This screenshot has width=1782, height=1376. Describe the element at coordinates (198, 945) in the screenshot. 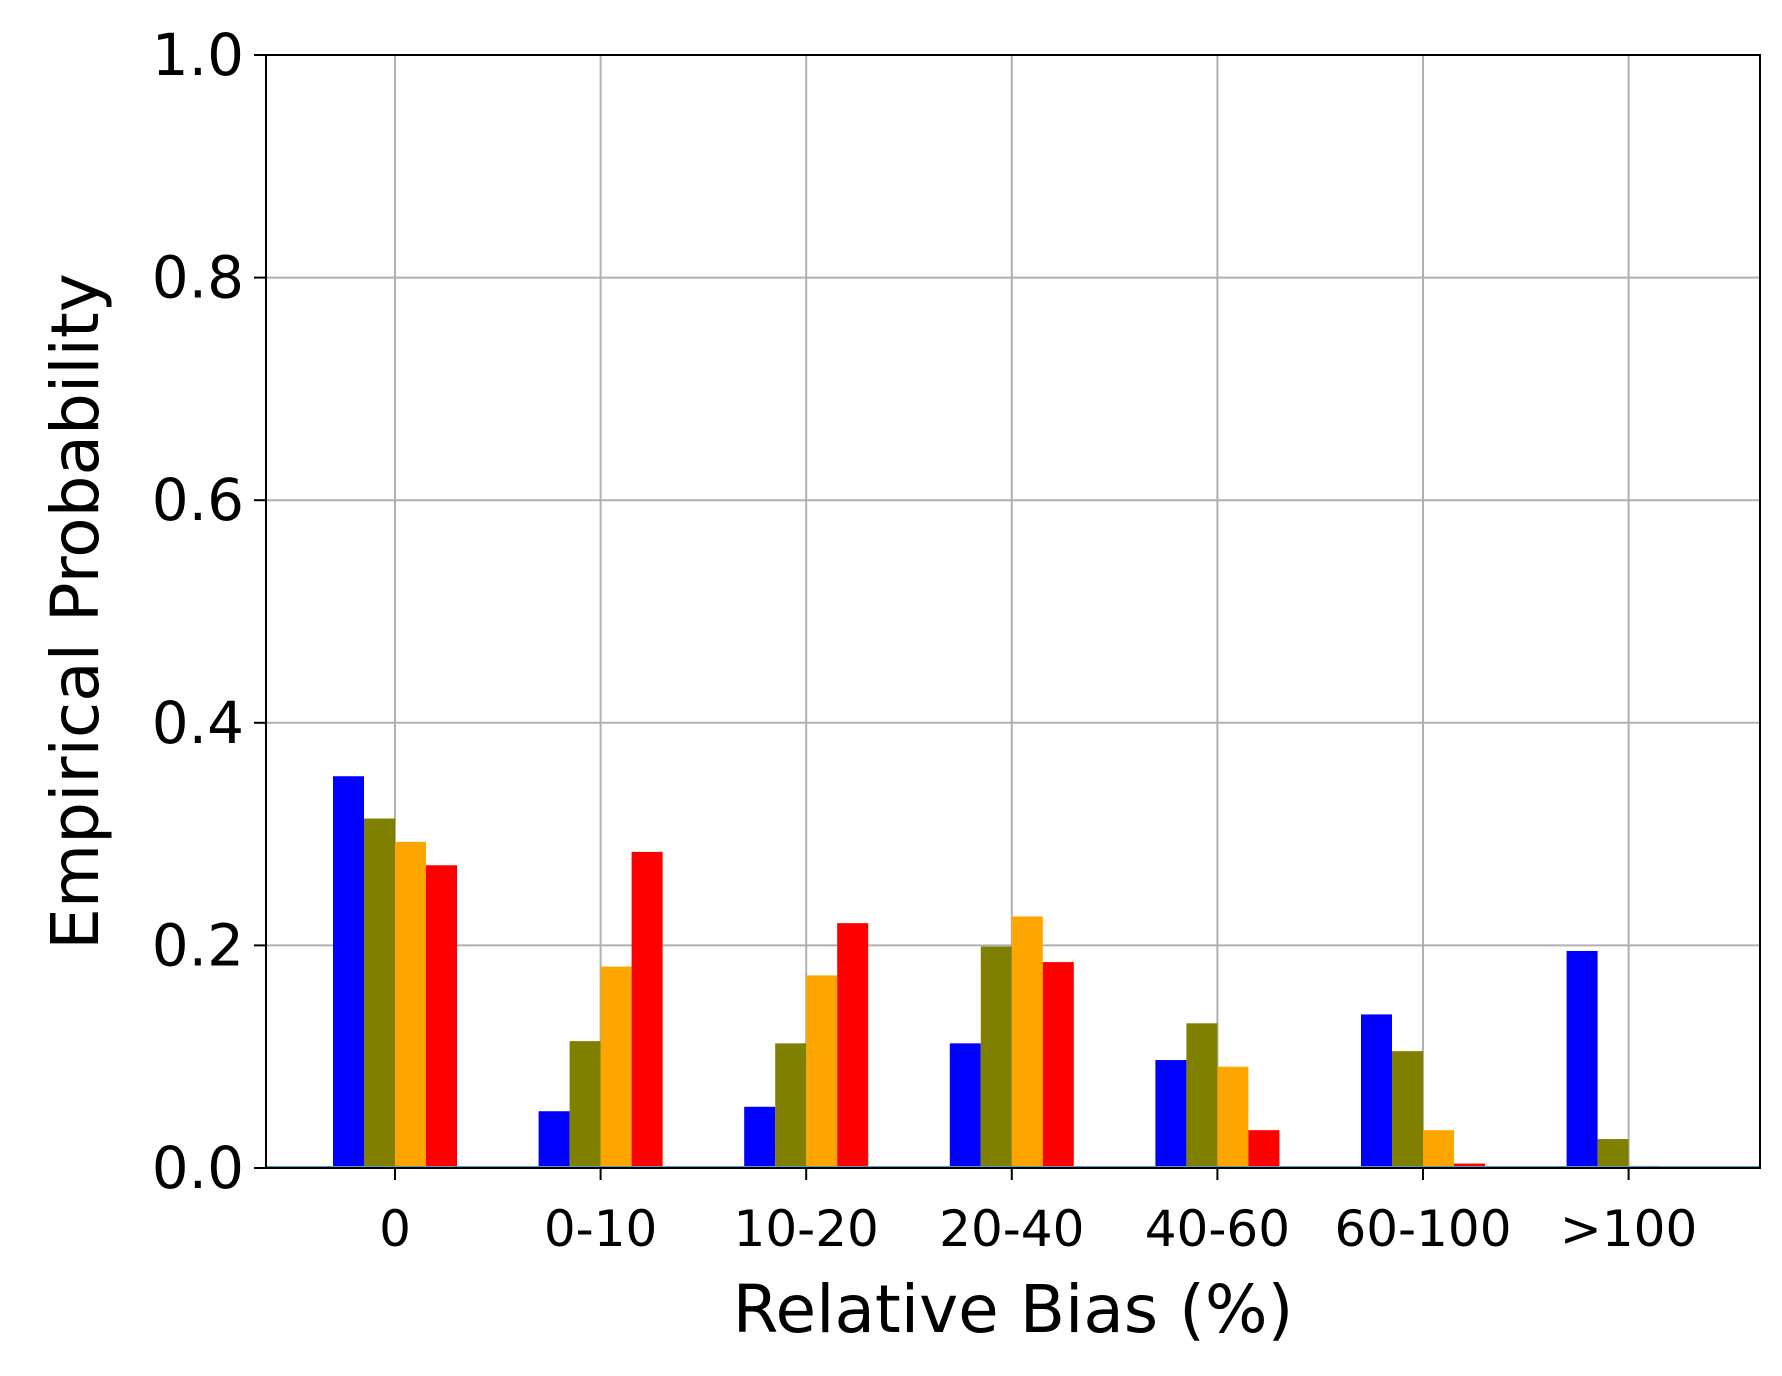

I see `y-tick-label: 0.2` at that location.